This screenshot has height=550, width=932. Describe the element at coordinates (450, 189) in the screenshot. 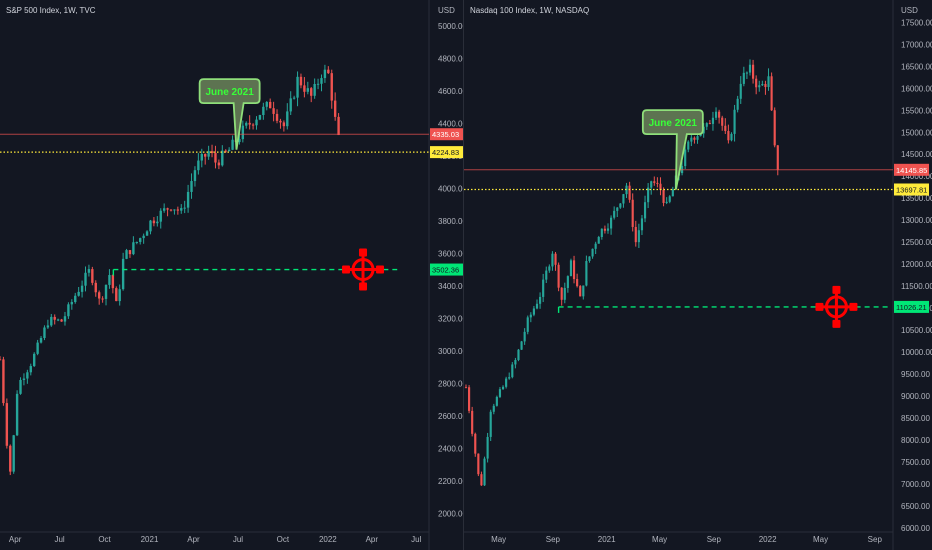

I see `y-tick-label: 4000.00` at that location.